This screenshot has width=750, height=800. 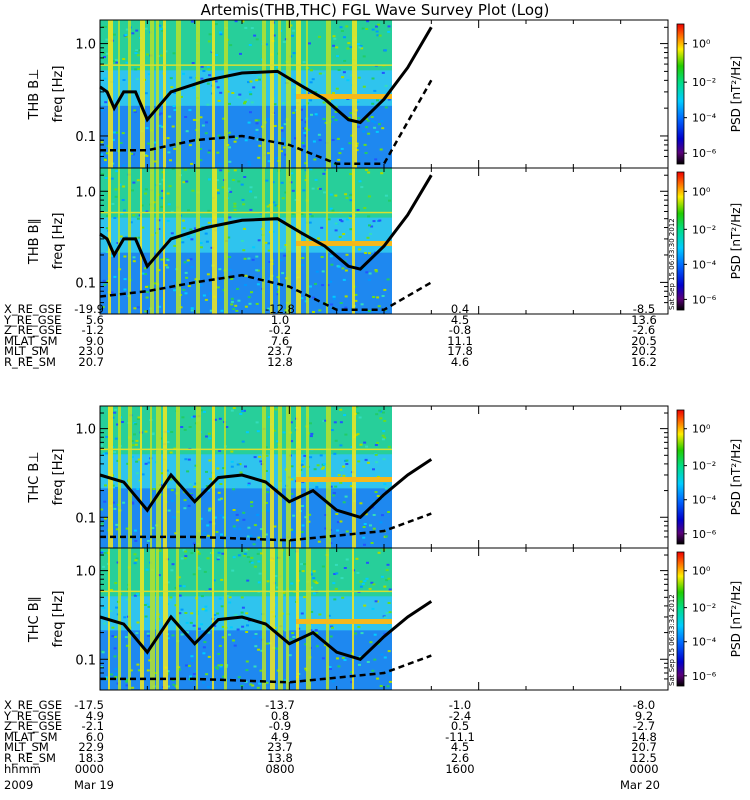 What do you see at coordinates (34, 94) in the screenshot?
I see `panel-label: THB B⊥` at bounding box center [34, 94].